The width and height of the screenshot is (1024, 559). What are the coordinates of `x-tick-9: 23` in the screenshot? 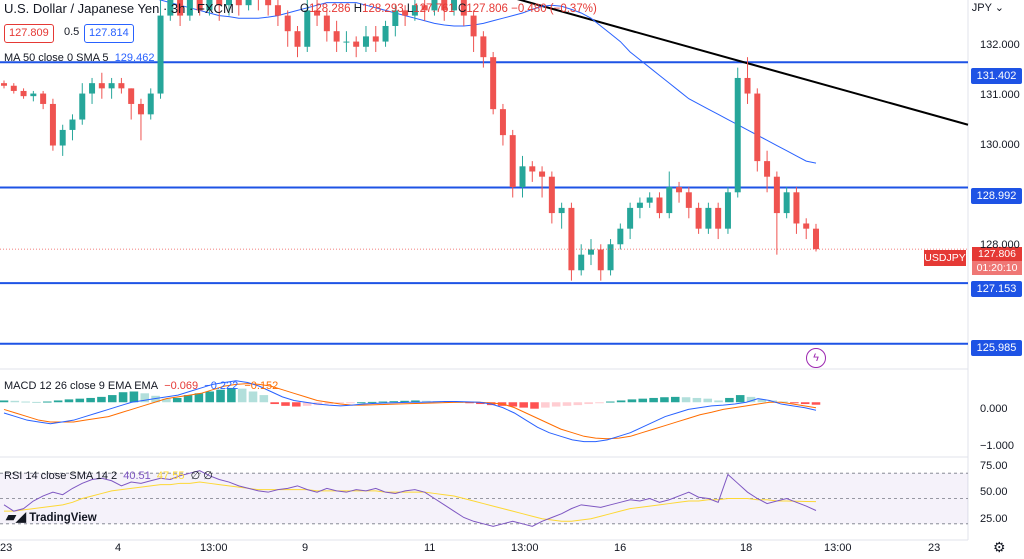 It's located at (934, 548).